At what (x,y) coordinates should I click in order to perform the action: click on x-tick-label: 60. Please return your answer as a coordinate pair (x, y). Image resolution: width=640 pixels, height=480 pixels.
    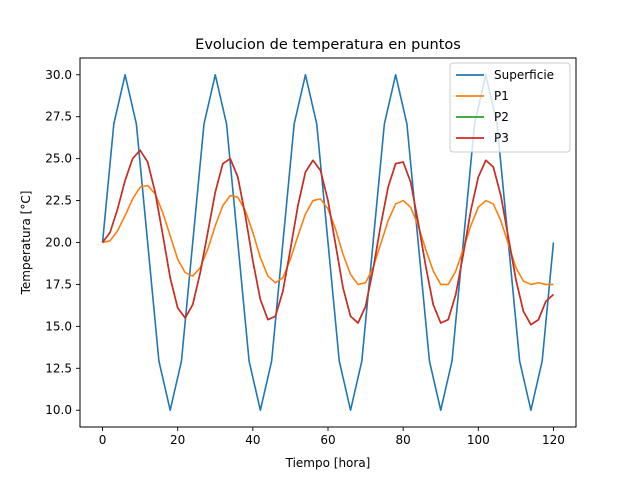
    Looking at the image, I should click on (327, 440).